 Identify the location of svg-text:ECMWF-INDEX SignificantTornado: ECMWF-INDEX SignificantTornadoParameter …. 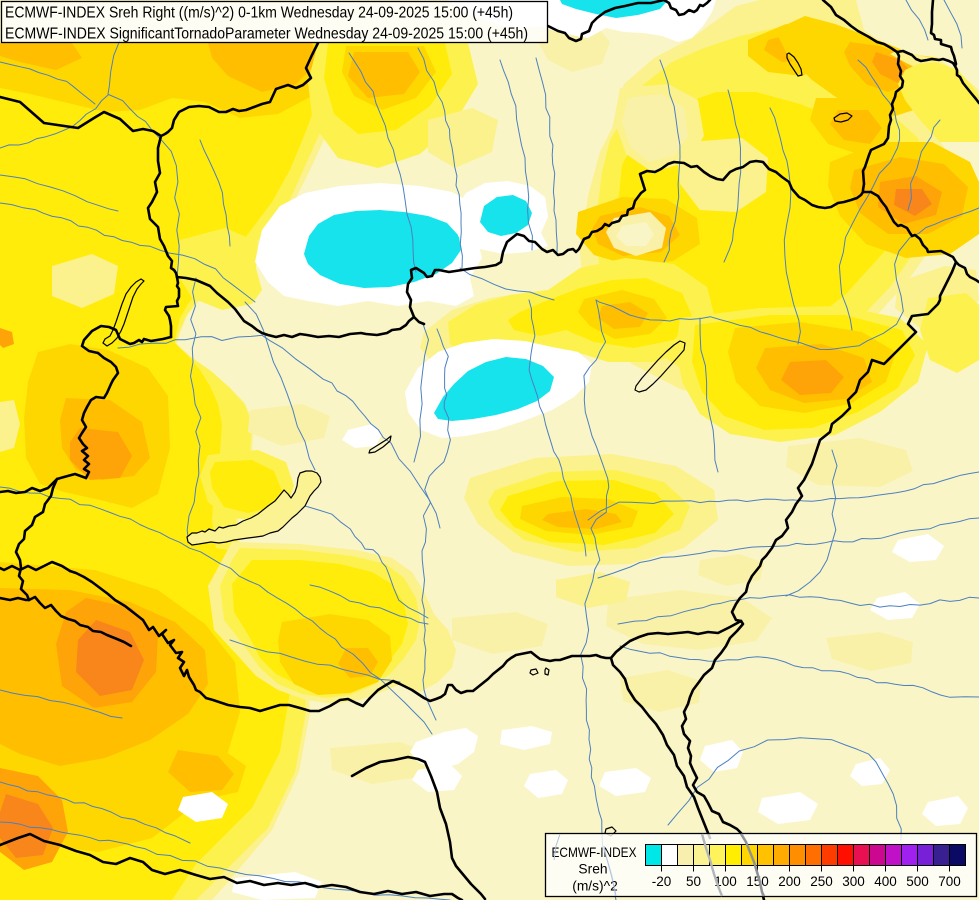
(266, 34).